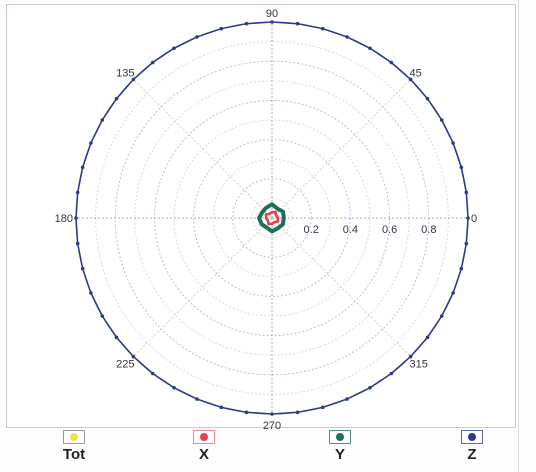 Image resolution: width=536 pixels, height=472 pixels. What do you see at coordinates (350, 230) in the screenshot?
I see `radial-tick-label: 0.4` at bounding box center [350, 230].